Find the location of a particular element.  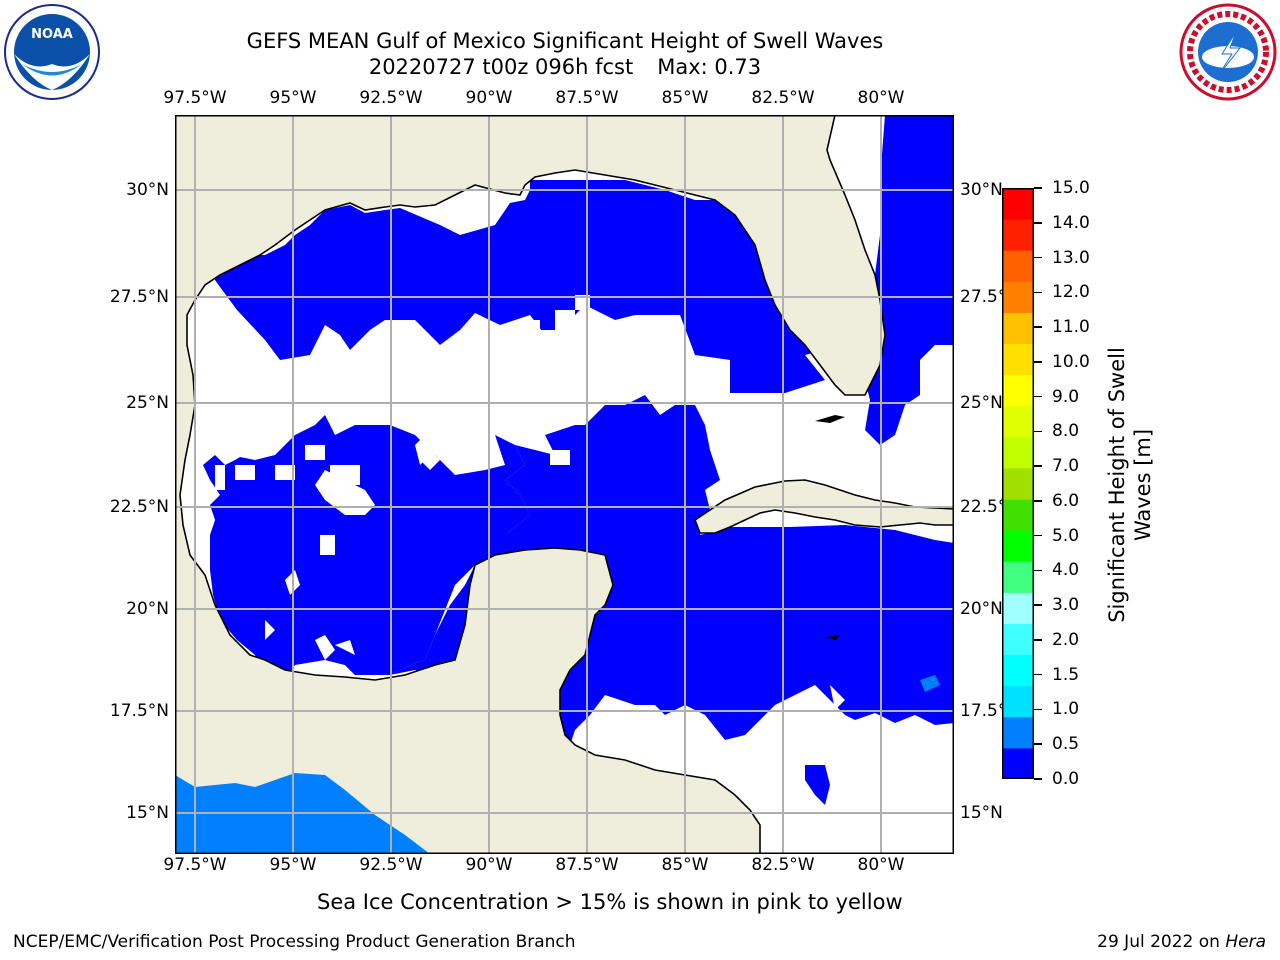

colorbar is located at coordinates (1018, 484).